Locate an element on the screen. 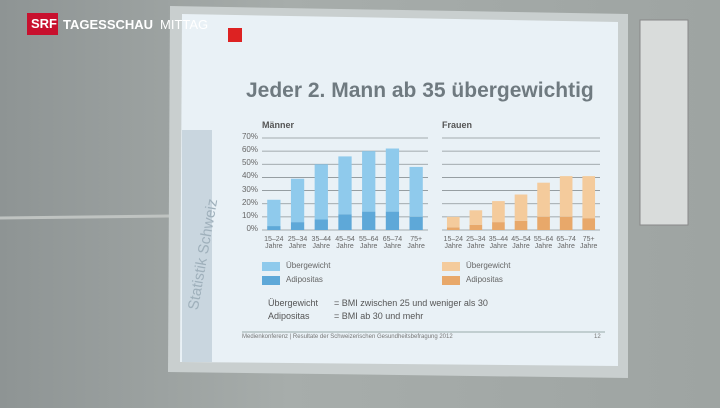 The height and width of the screenshot is (408, 720). y-tick-label: 50% is located at coordinates (249, 163).